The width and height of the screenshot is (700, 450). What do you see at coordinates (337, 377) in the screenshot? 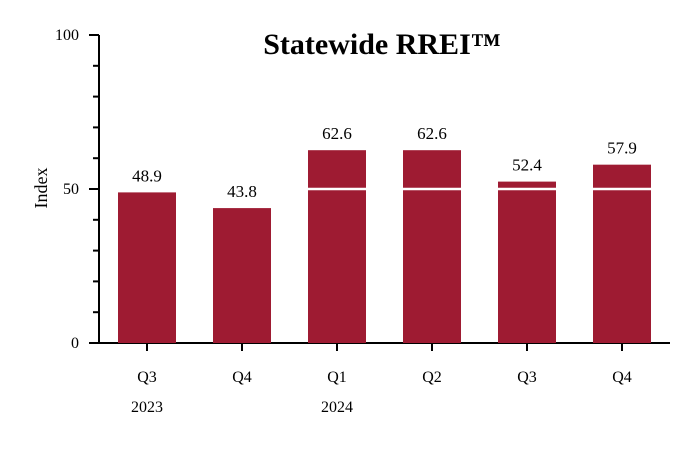
I see `x-category-label: Q1` at bounding box center [337, 377].